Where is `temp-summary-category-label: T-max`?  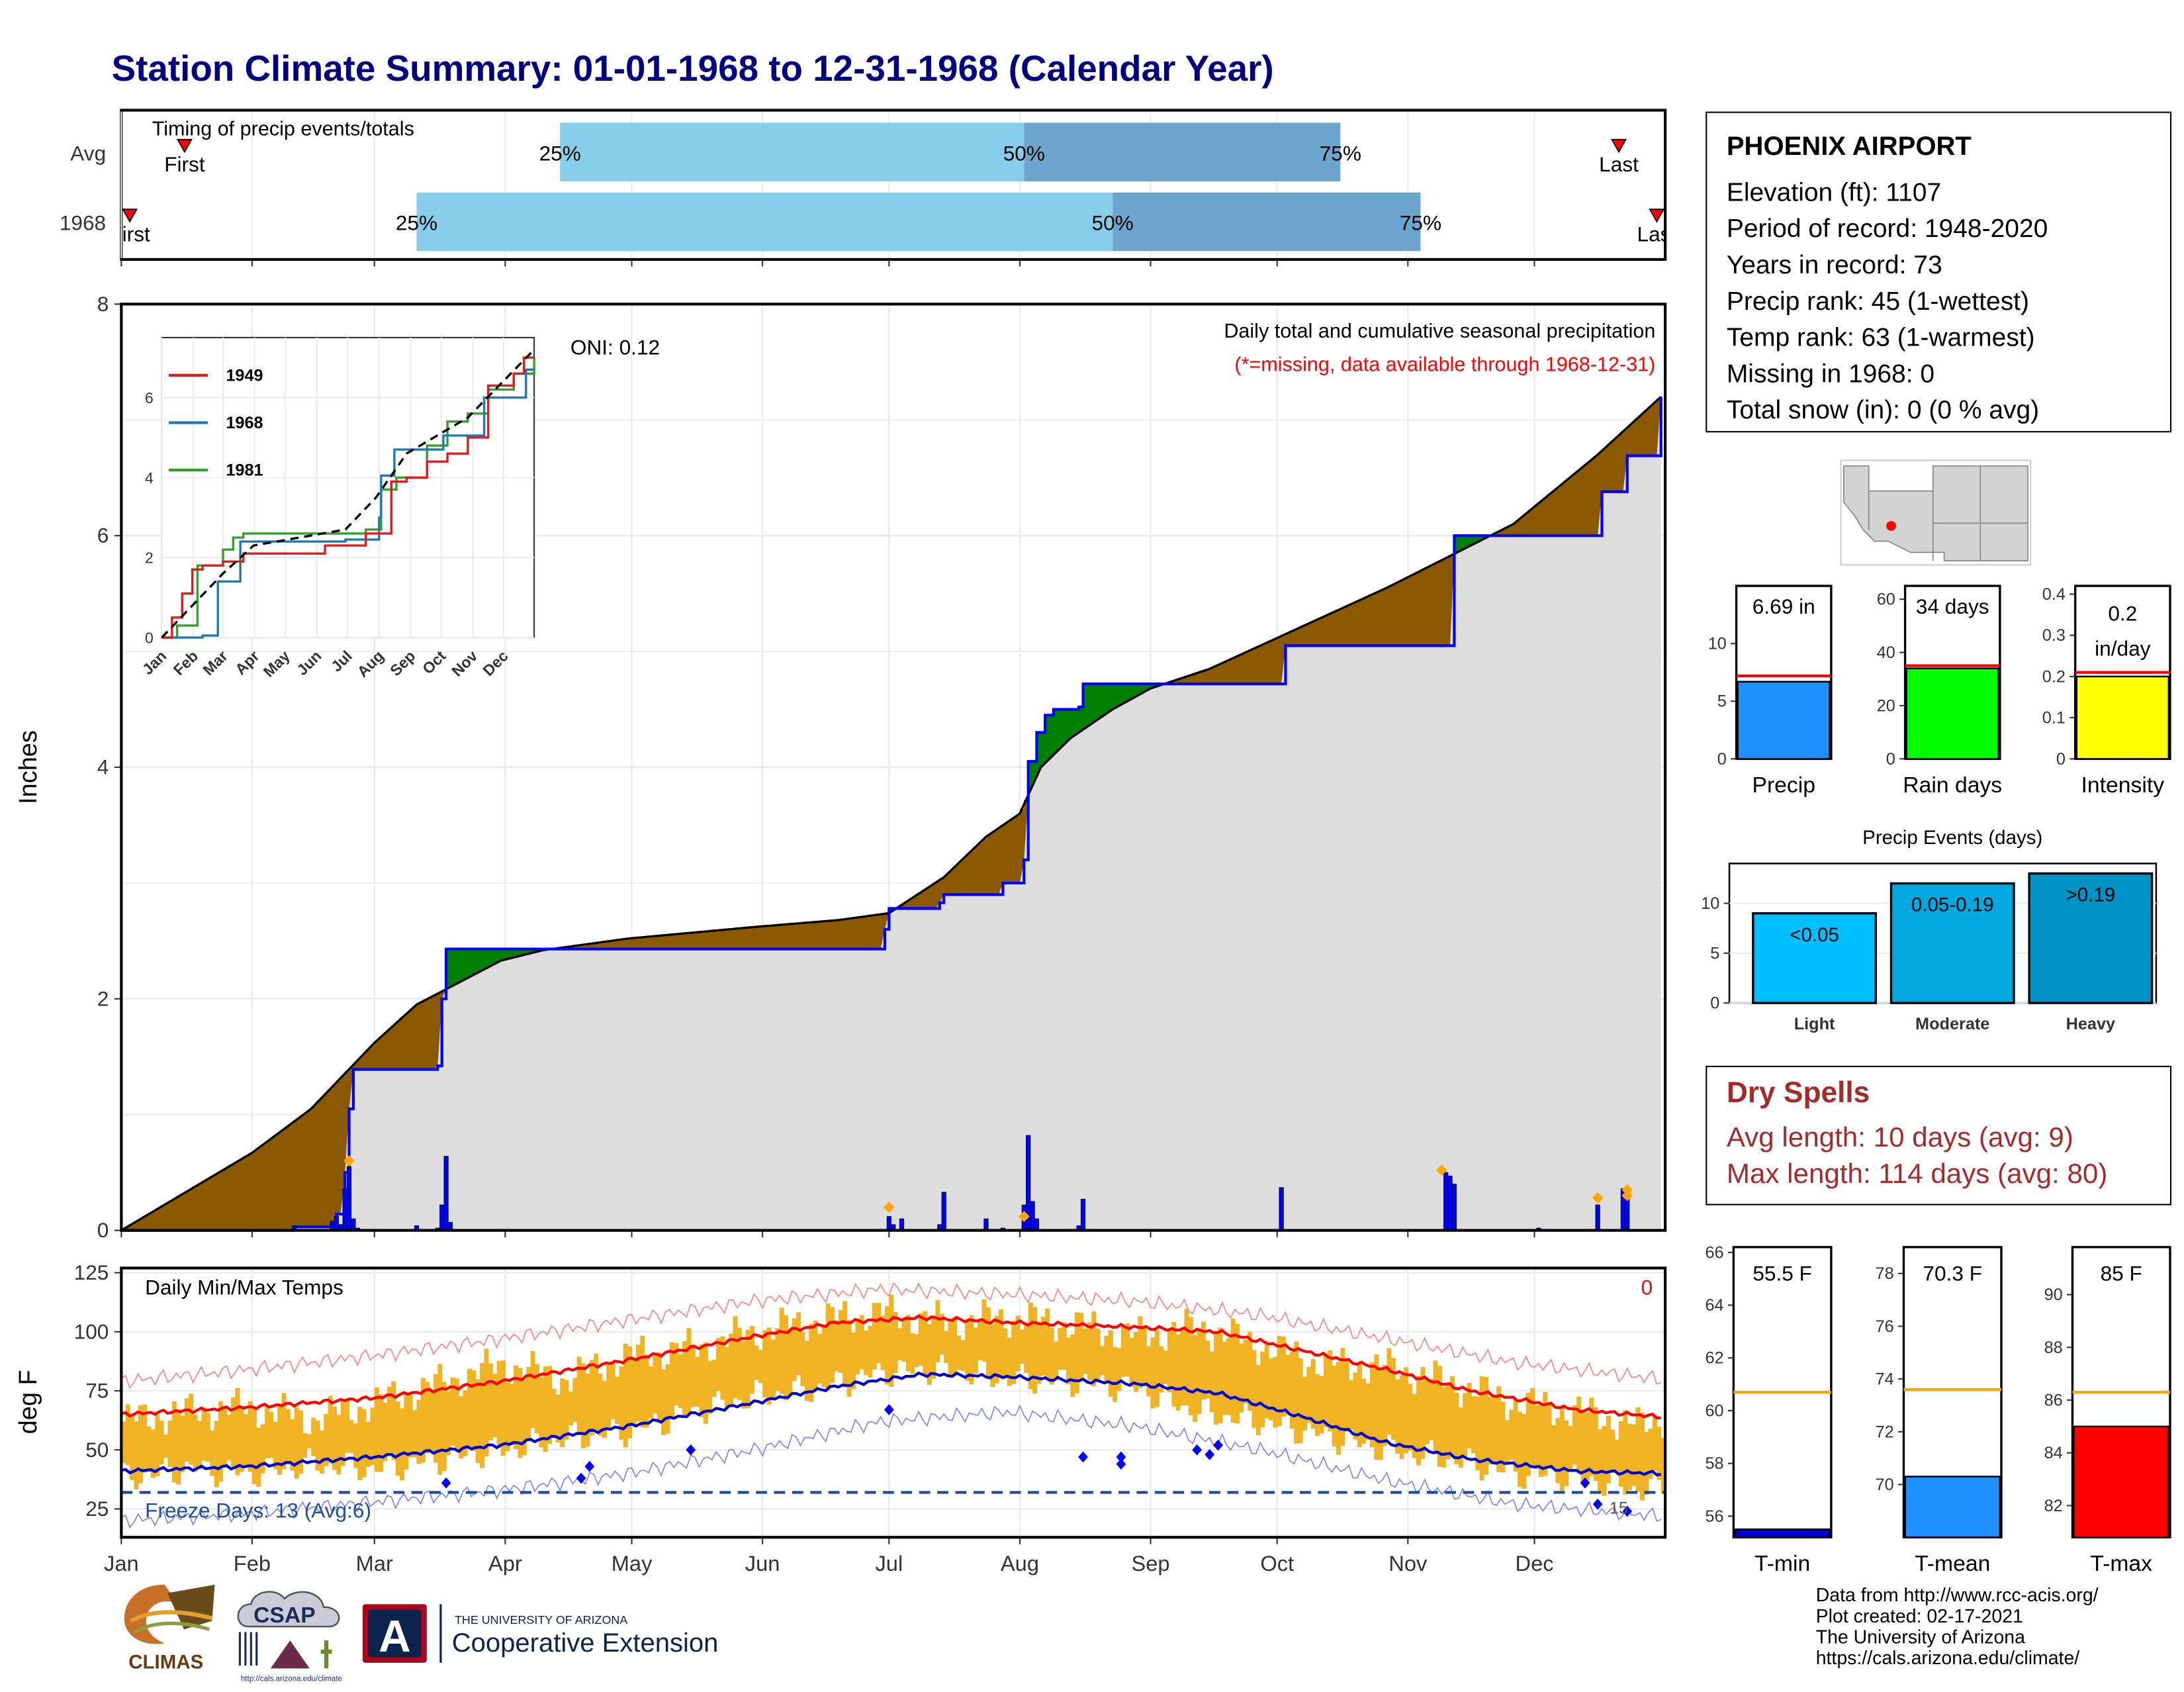
temp-summary-category-label: T-max is located at coordinates (2121, 1564).